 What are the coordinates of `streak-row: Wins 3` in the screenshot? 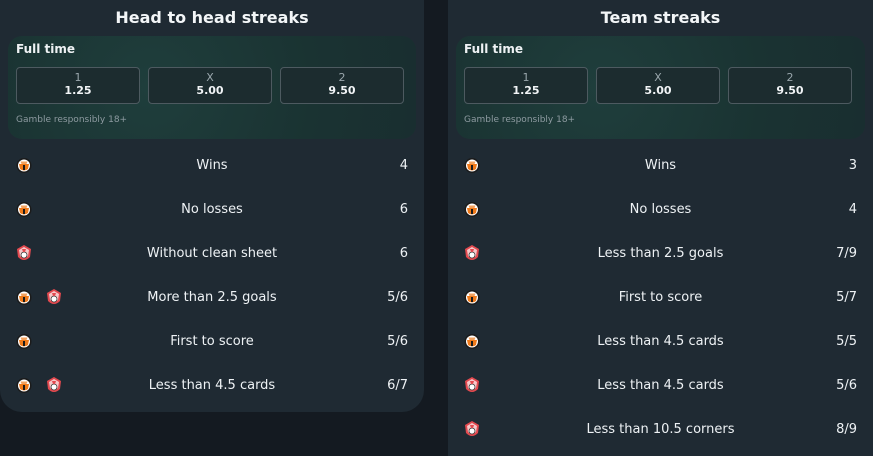 It's located at (660, 166).